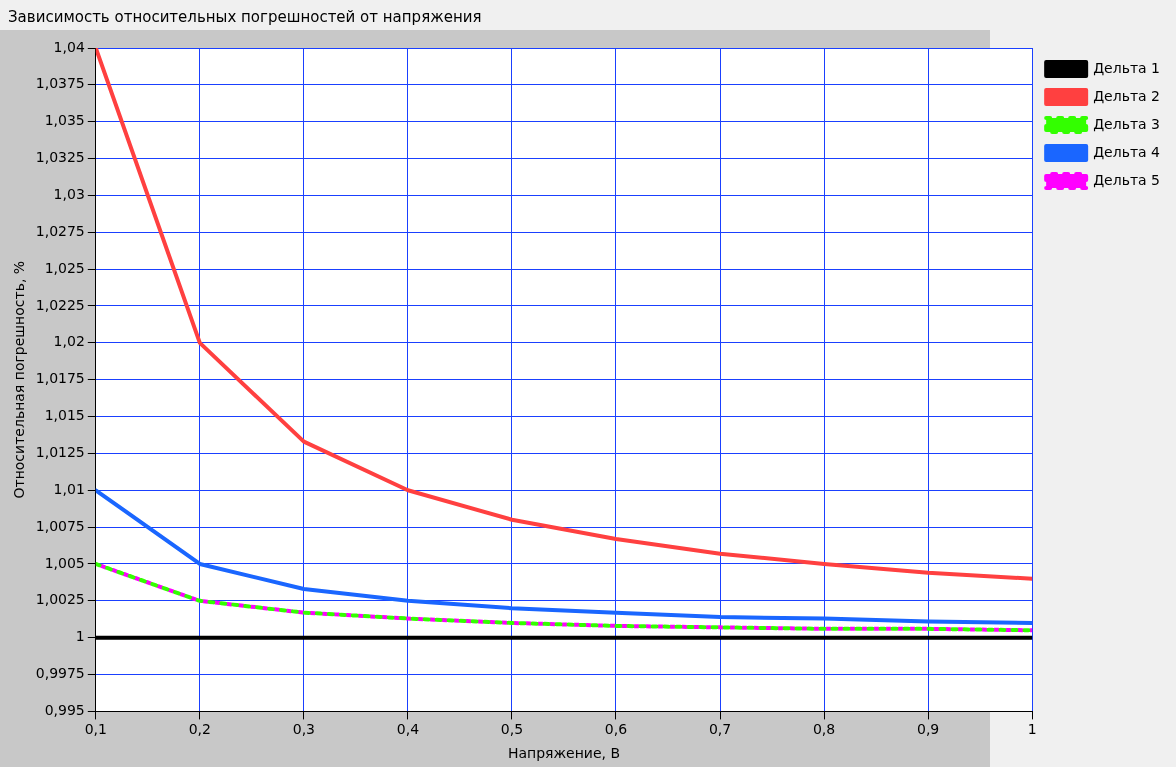 The width and height of the screenshot is (1176, 767). What do you see at coordinates (1127, 151) in the screenshot?
I see `legend-label: Дельта 4` at bounding box center [1127, 151].